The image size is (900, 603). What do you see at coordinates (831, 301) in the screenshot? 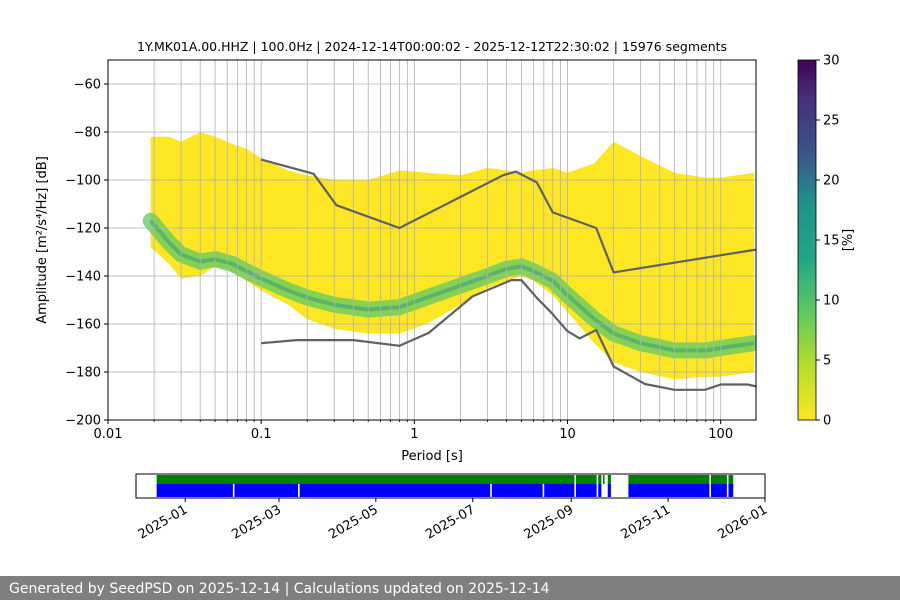
I see `colorbar-tick-label: 10` at bounding box center [831, 301].